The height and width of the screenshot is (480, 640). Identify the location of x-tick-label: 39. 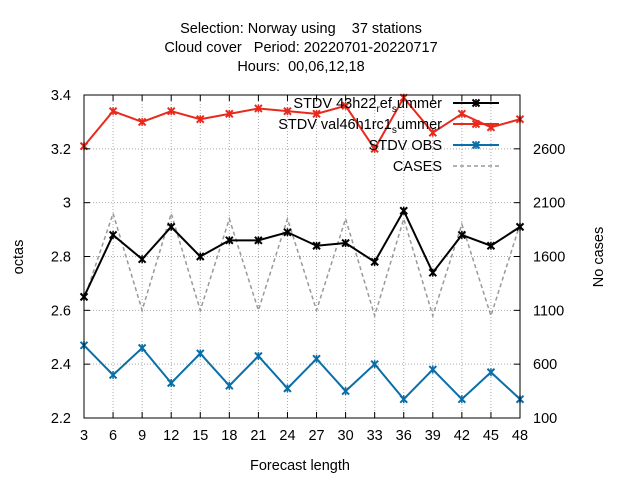
(433, 436).